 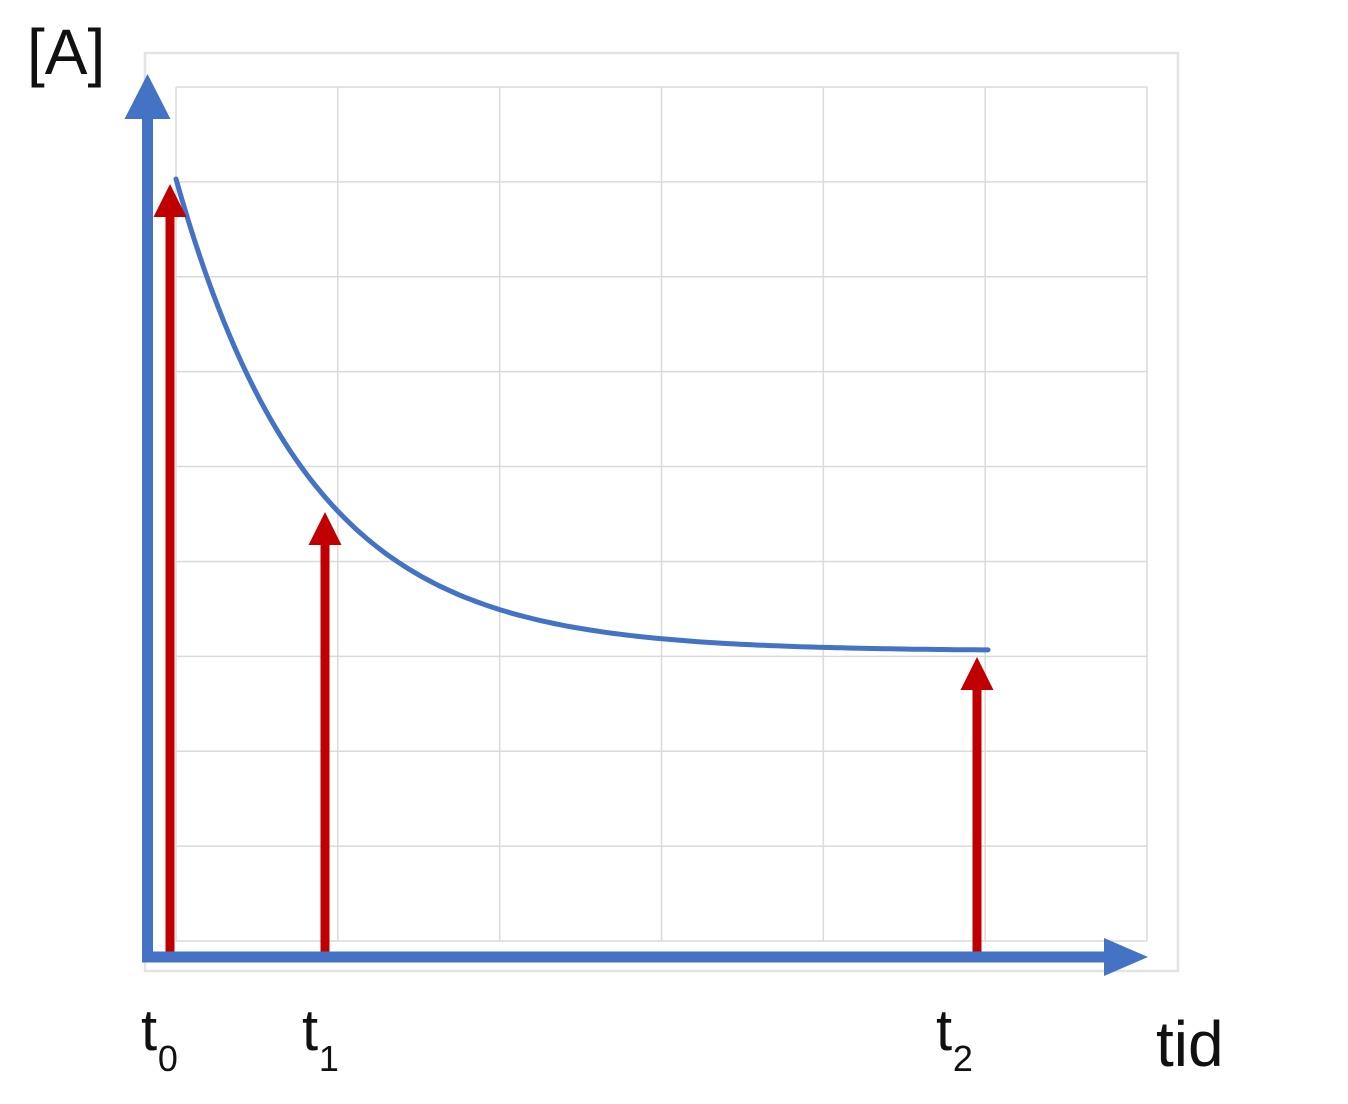 I want to click on x-axis-arrowhead, so click(x=1126, y=957).